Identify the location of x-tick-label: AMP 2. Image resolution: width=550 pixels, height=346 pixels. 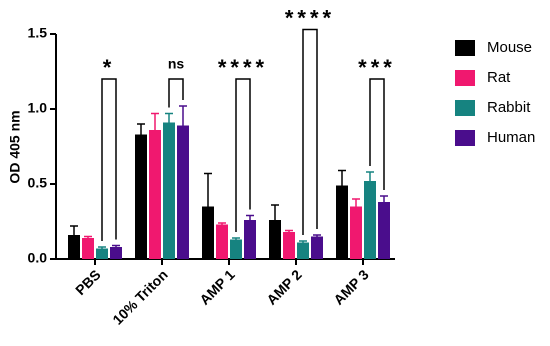
(284, 287).